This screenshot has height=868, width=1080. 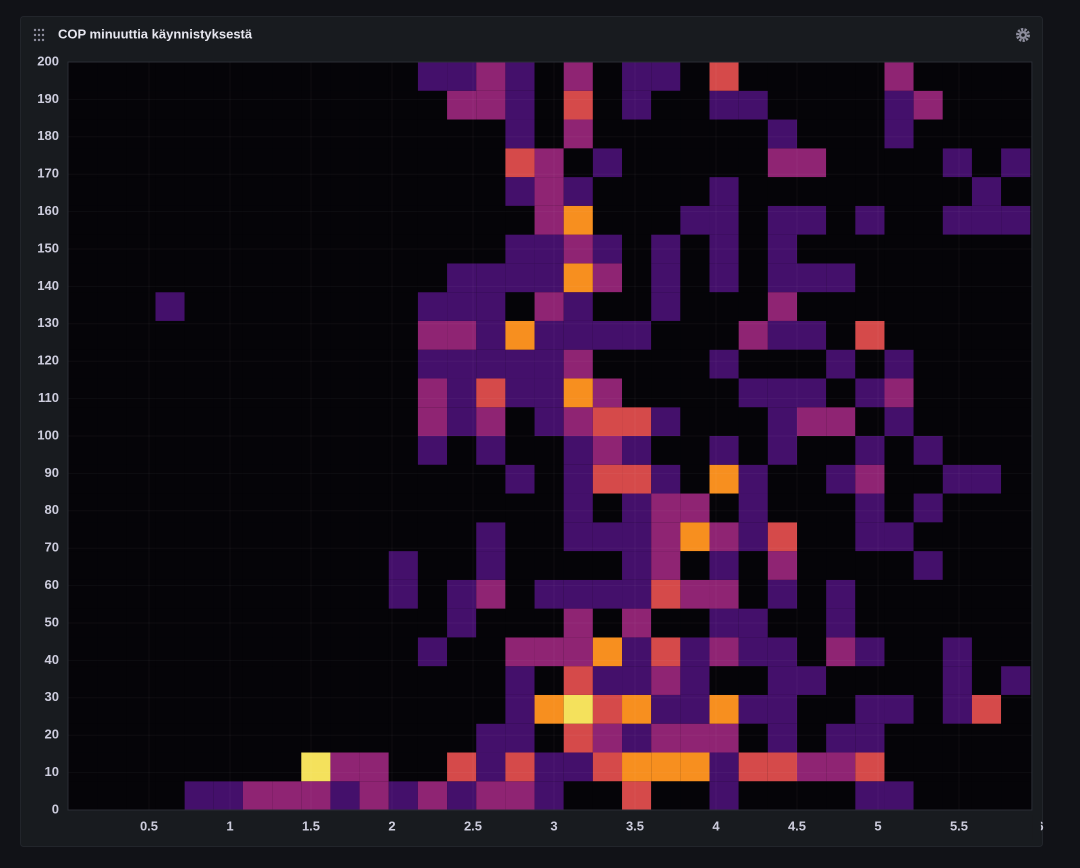 I want to click on y-tick-label: 140, so click(x=48, y=285).